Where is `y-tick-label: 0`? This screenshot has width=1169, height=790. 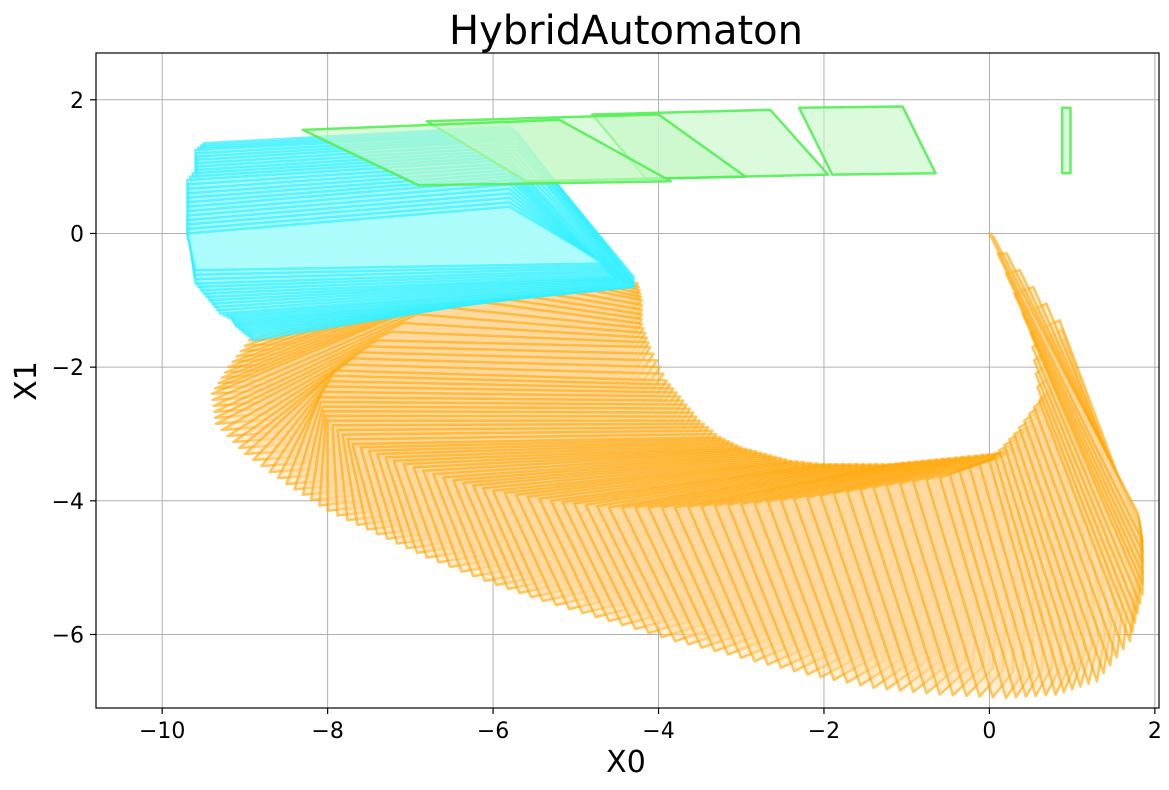
y-tick-label: 0 is located at coordinates (77, 234).